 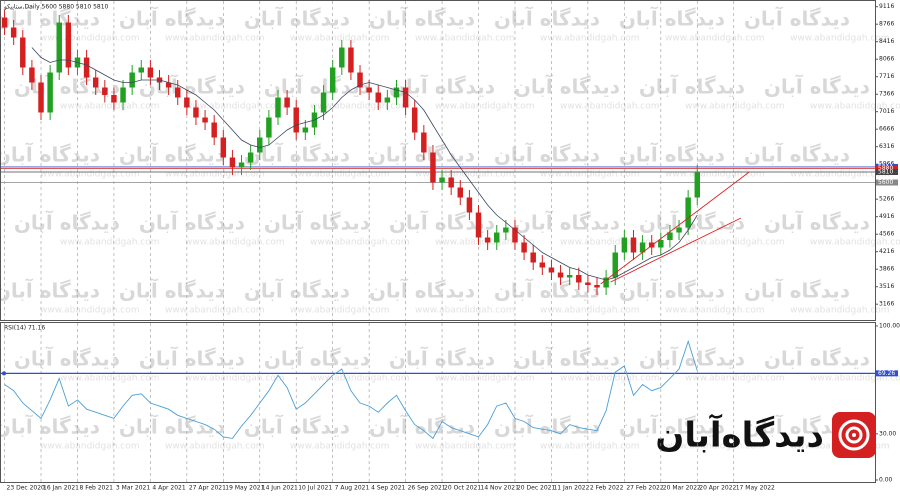 I want to click on y-tick-label: 4216, so click(x=886, y=251).